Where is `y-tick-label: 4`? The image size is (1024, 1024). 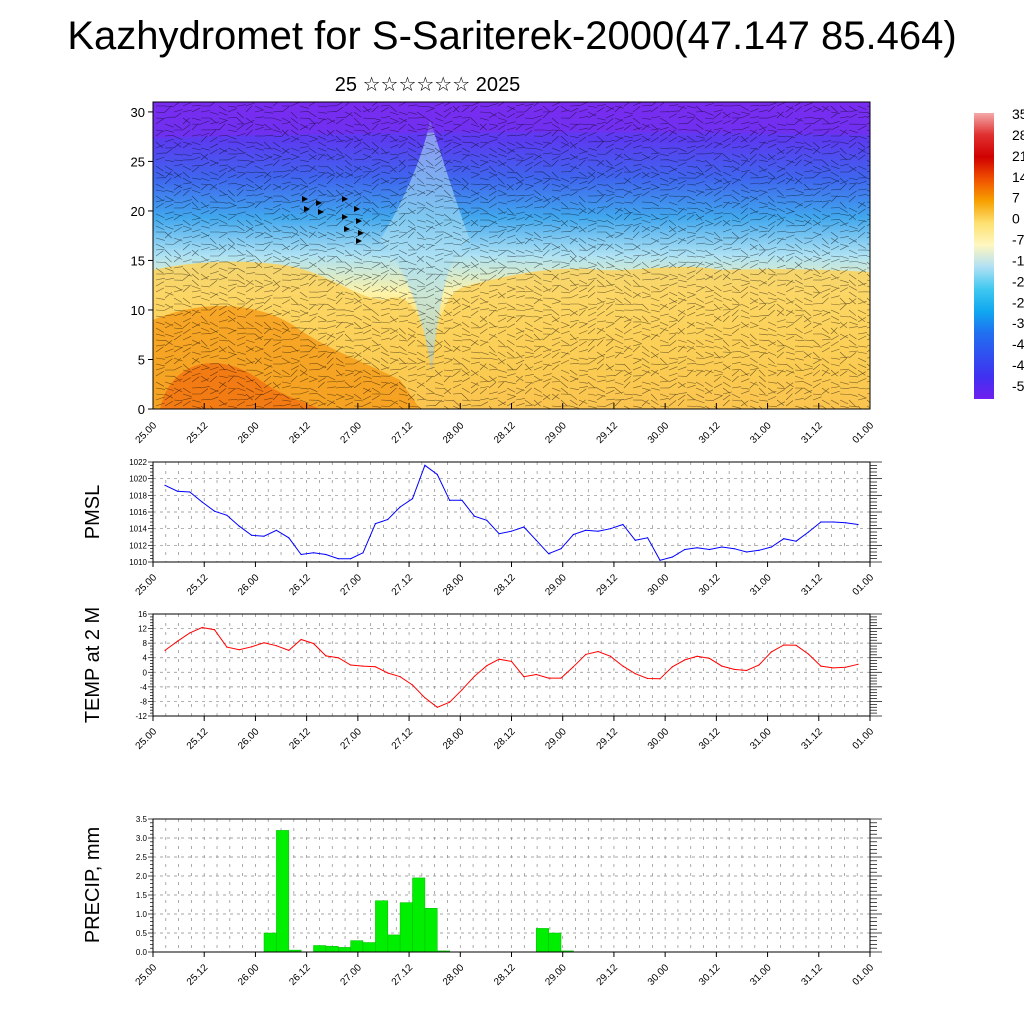 y-tick-label: 4 is located at coordinates (145, 658).